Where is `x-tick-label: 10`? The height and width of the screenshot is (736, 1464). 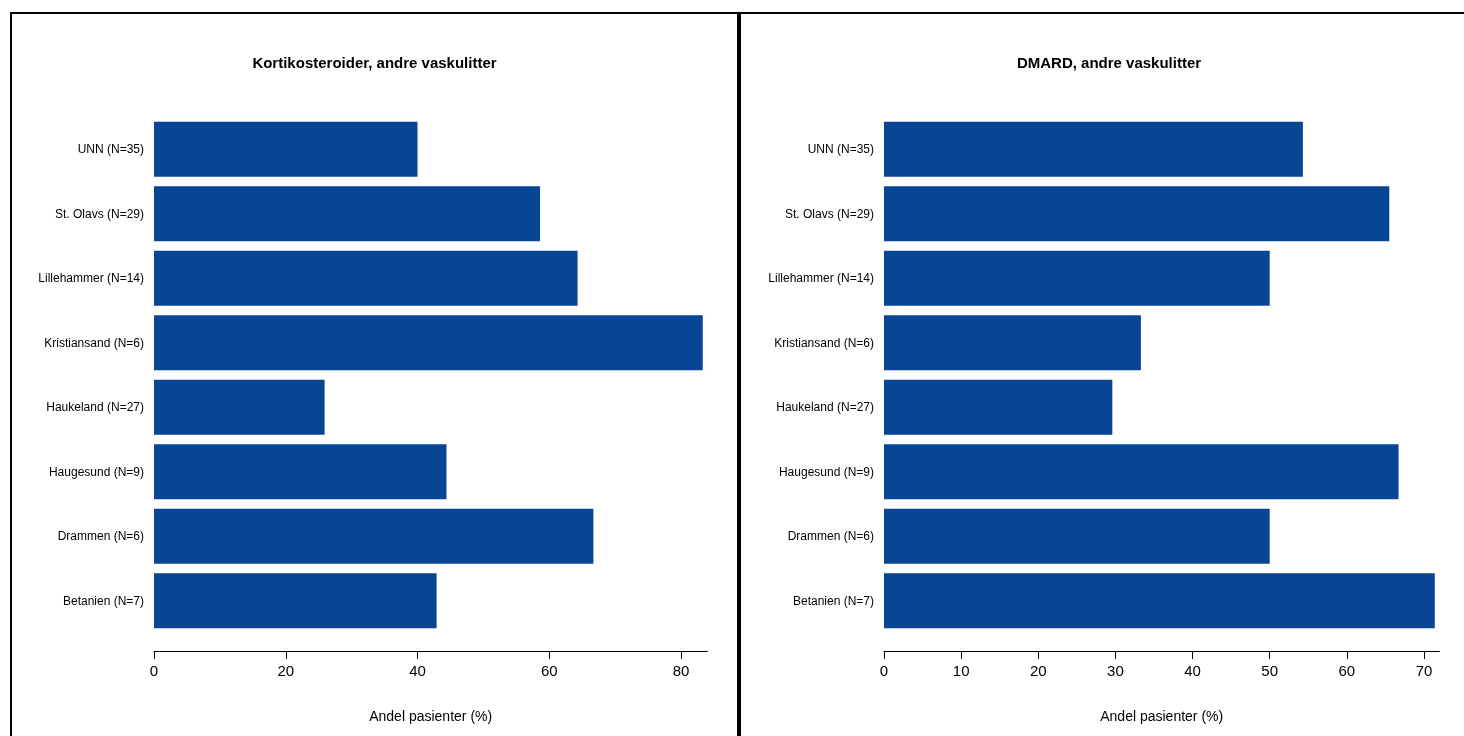 x-tick-label: 10 is located at coordinates (961, 670).